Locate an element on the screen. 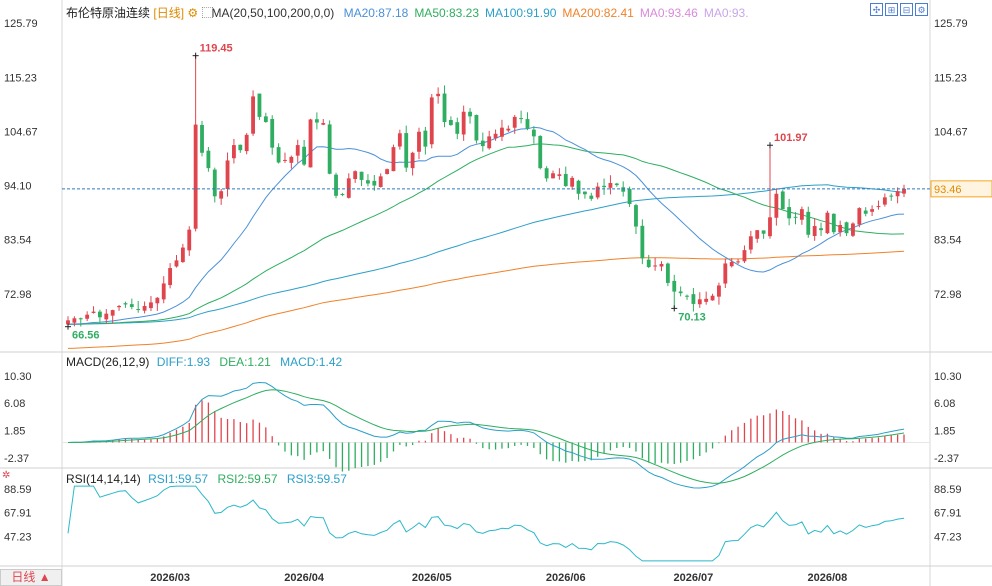 The width and height of the screenshot is (992, 586). ma-value-3: MA200:82.41 is located at coordinates (598, 13).